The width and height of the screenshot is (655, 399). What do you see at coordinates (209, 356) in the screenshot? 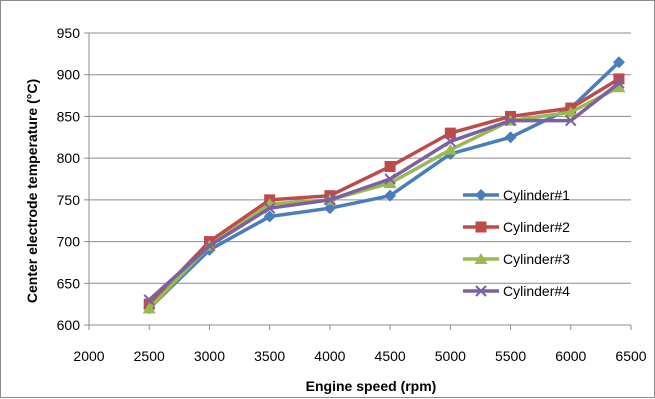
I see `x-tick-label-3000: 3000` at bounding box center [209, 356].